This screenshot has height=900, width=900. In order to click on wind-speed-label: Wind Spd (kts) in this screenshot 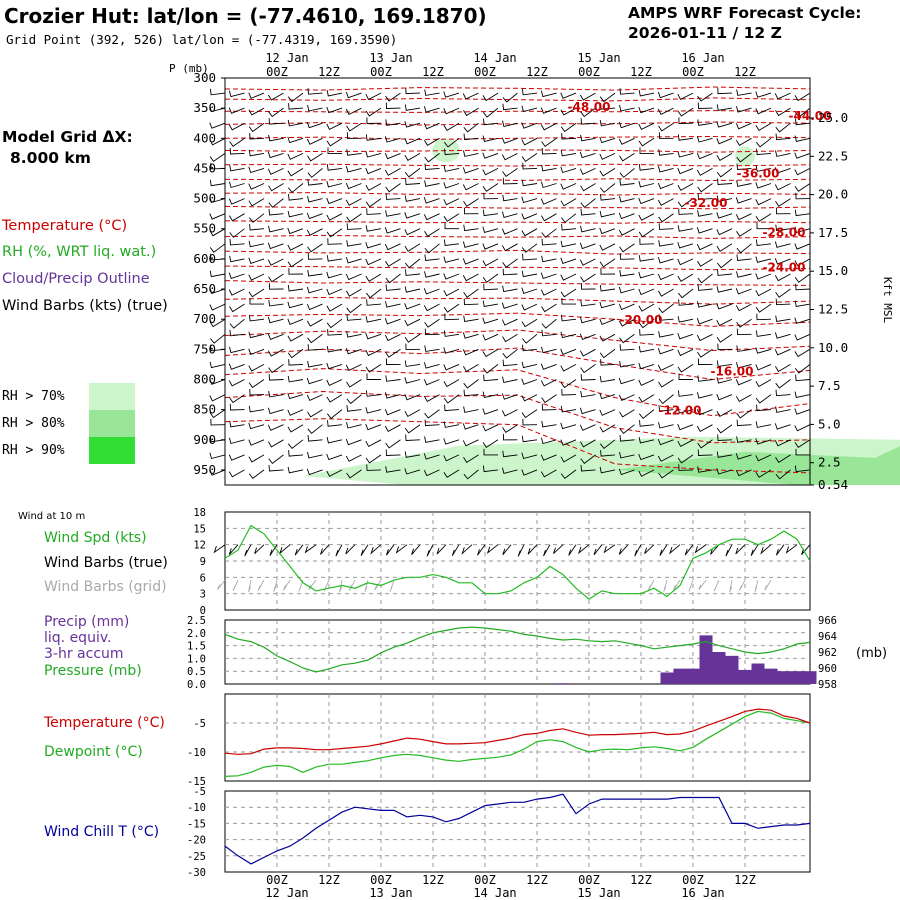, I will do `click(95, 538)`.